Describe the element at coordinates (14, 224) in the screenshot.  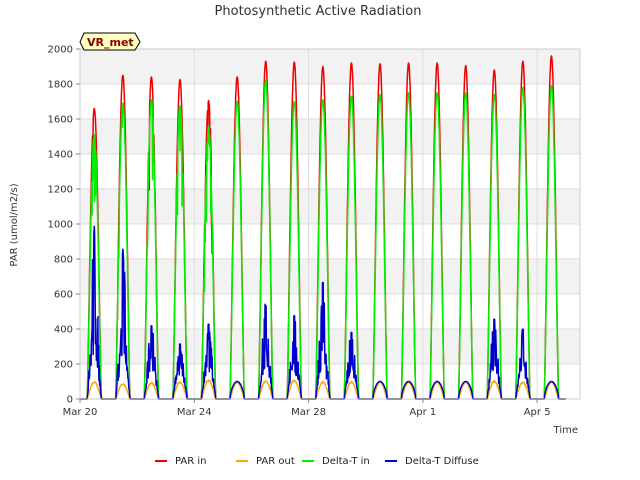
I see `y-axis-label: PAR (umol/m2/s)` at that location.